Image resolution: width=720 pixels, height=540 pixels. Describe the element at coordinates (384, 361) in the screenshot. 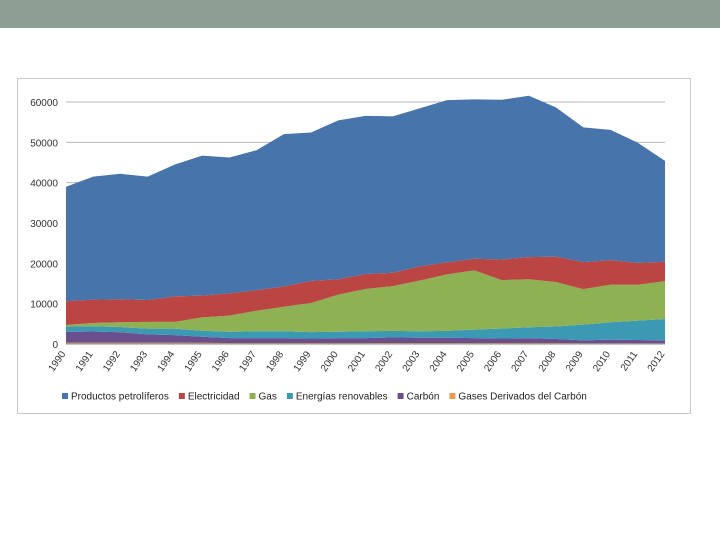

I see `x-tick-label: 2002` at that location.